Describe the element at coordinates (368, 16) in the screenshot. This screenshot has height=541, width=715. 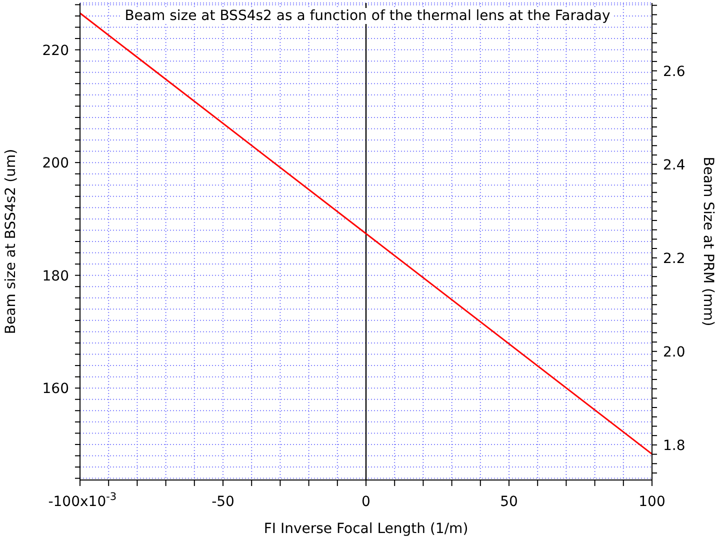
I see `chart-title: Beam size at BSS4s2 as a function of the thermal lens at the Faraday` at that location.